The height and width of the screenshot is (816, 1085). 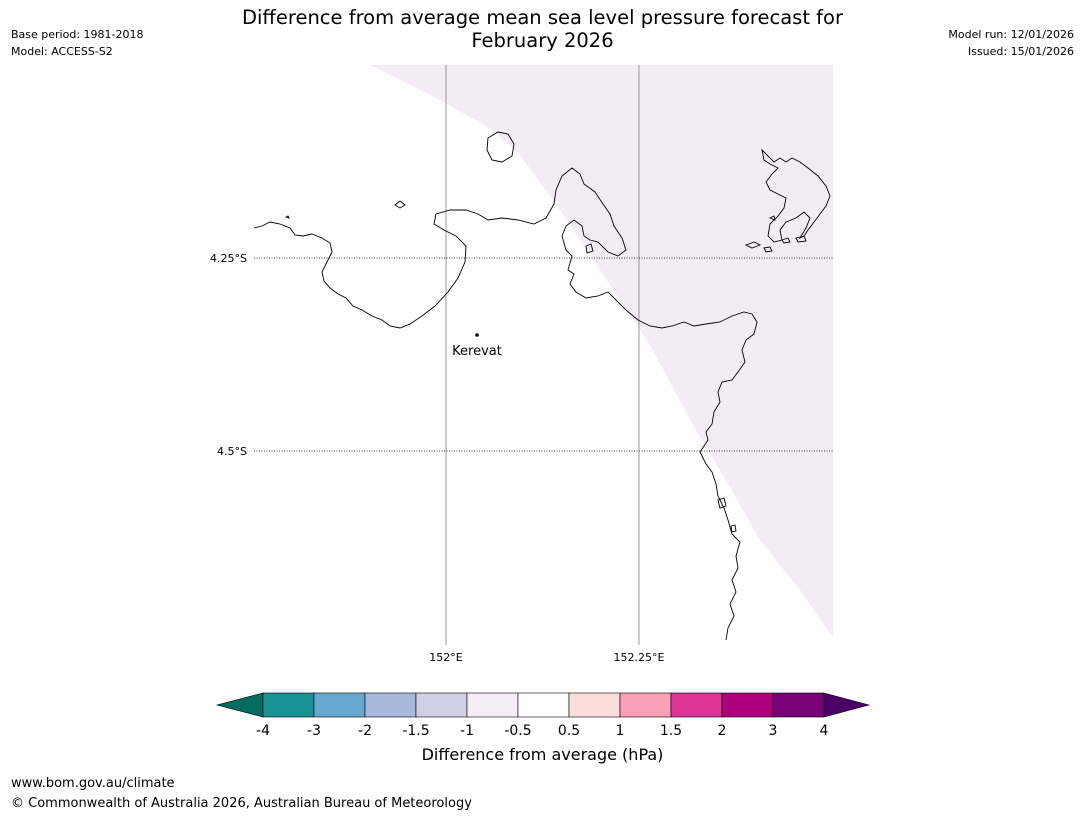 I want to click on colorbar: -4 -3 -2 -1.5 -1 -0.5 0.5 1 1.5 2 3 4, so click(x=543, y=715).